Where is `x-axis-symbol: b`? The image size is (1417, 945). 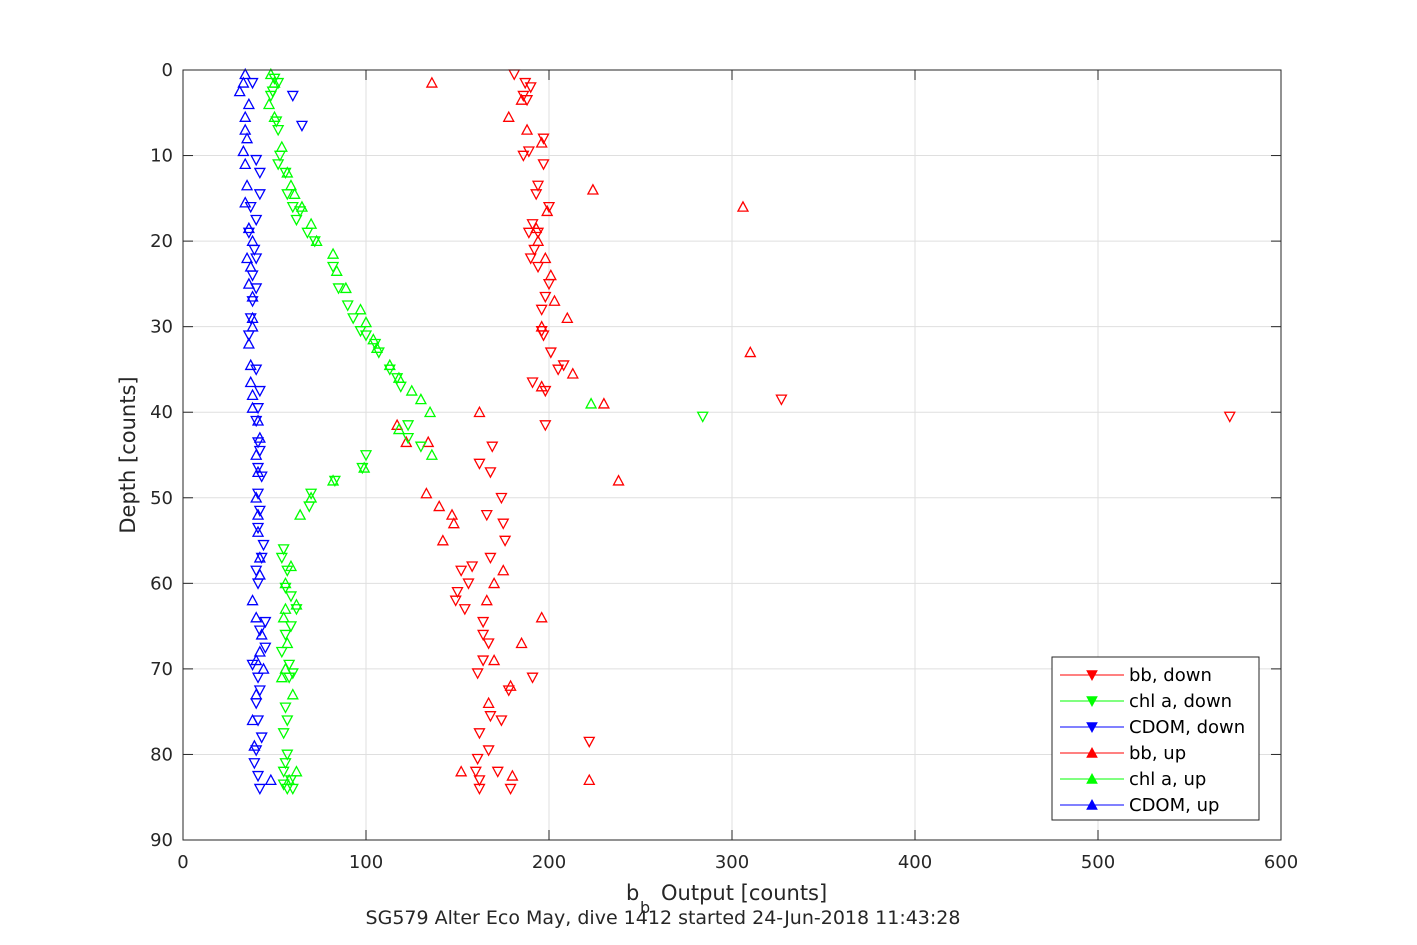
x-axis-symbol: b is located at coordinates (632, 893).